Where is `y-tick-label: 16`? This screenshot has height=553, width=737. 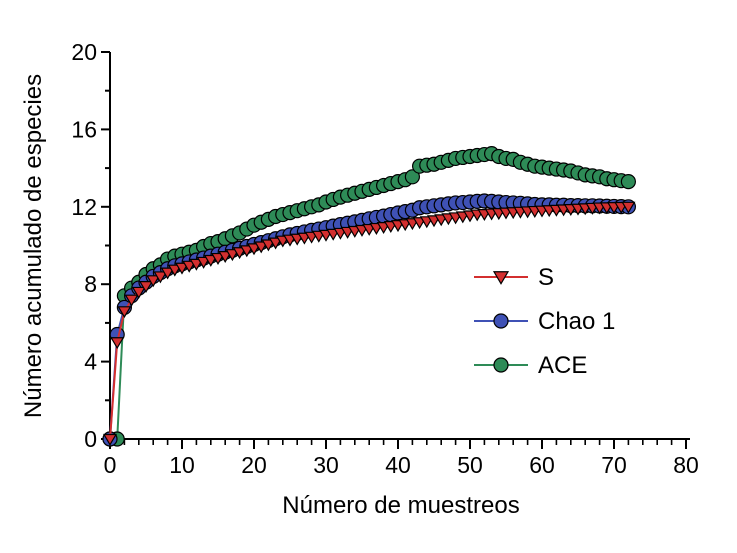 y-tick-label: 16 is located at coordinates (84, 129).